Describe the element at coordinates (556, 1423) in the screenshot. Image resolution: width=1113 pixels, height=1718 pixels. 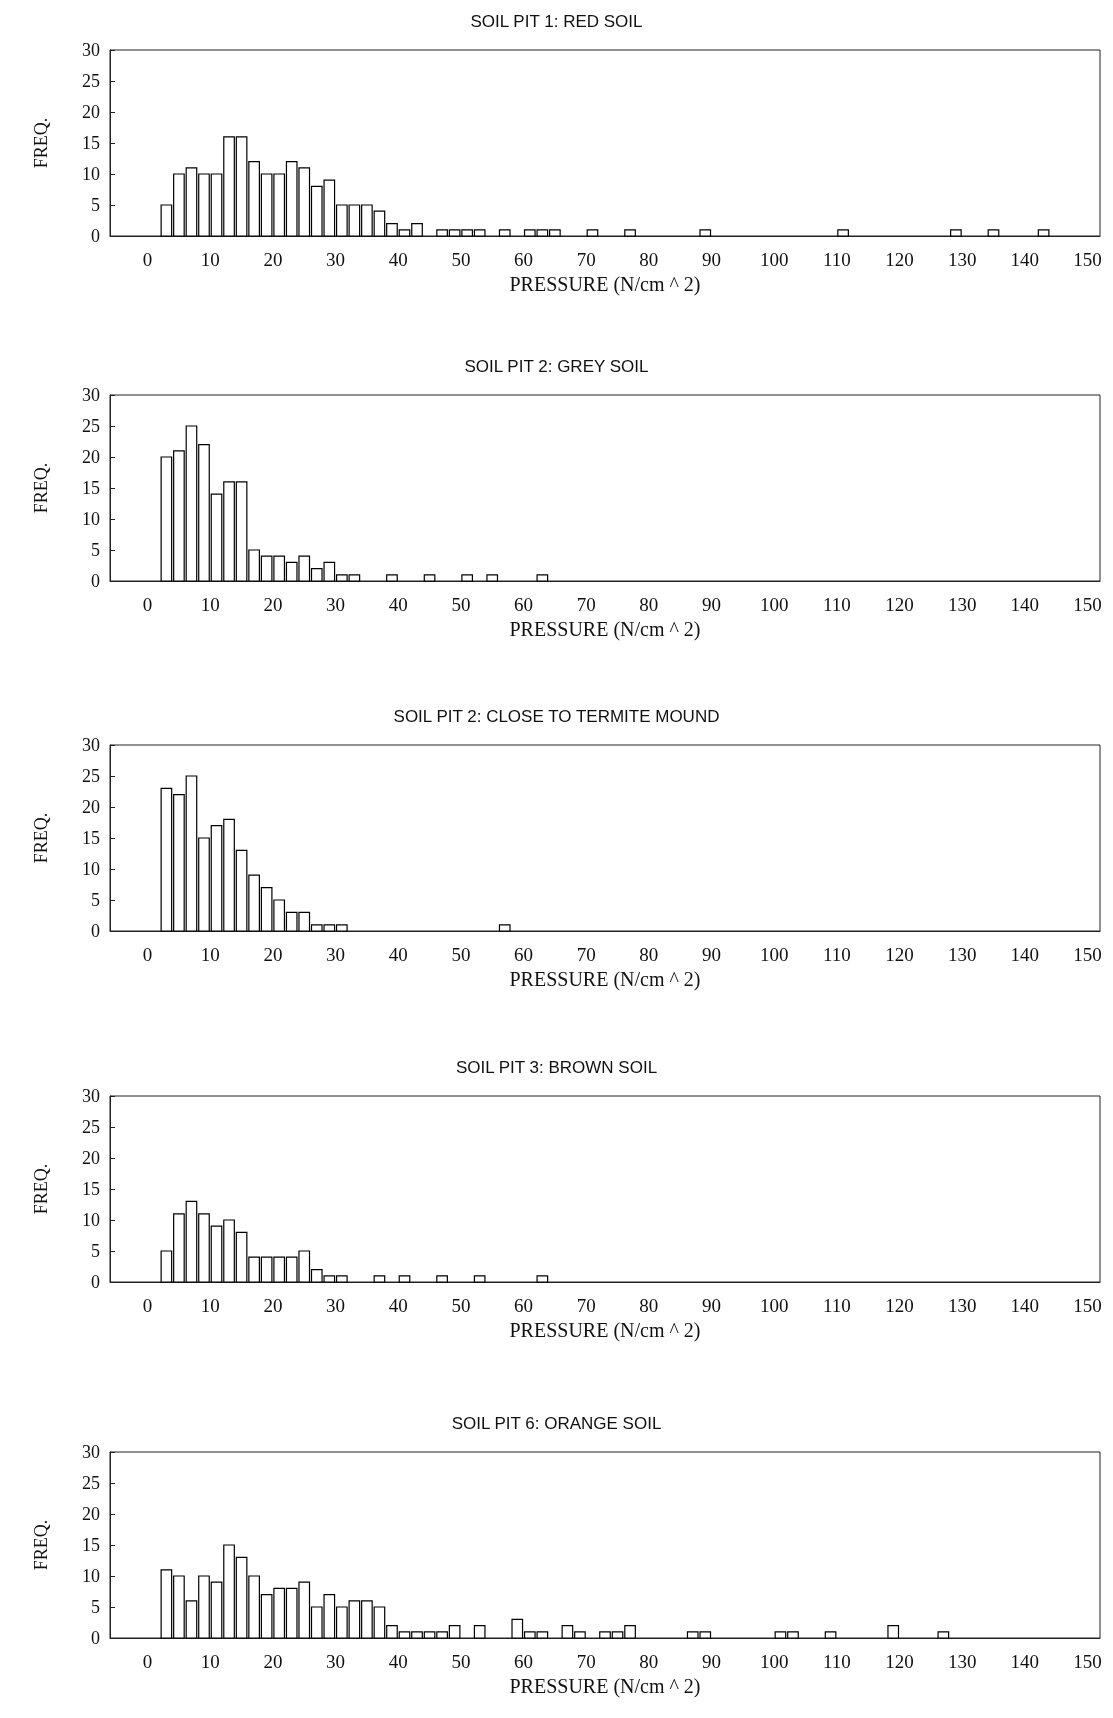
I see `chart-title: SOIL PIT 6: ORANGE SOIL` at that location.